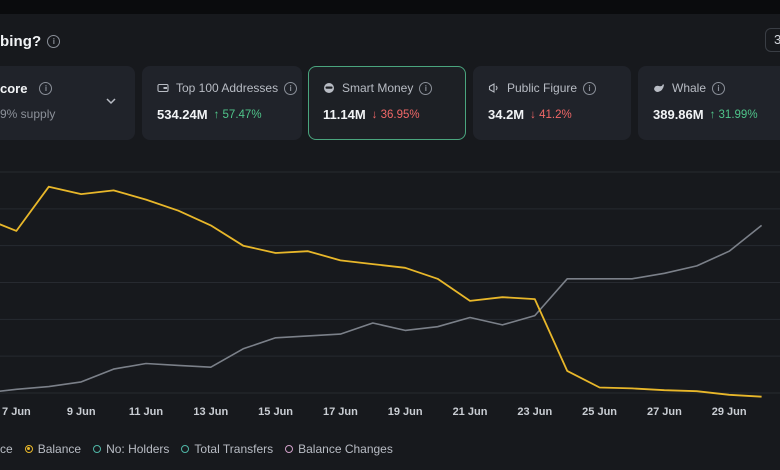  I want to click on whale-card-label-row: Whale i, so click(689, 88).